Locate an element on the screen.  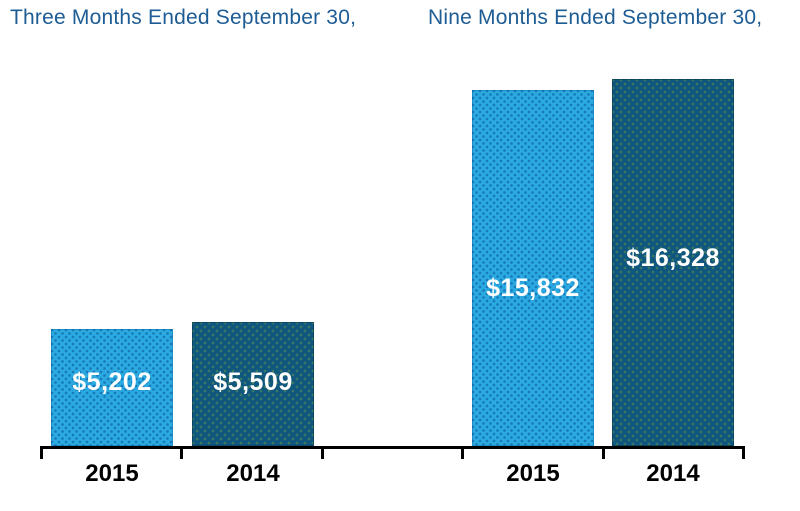
x-axis-label-three-months-2014: 2014 is located at coordinates (253, 473).